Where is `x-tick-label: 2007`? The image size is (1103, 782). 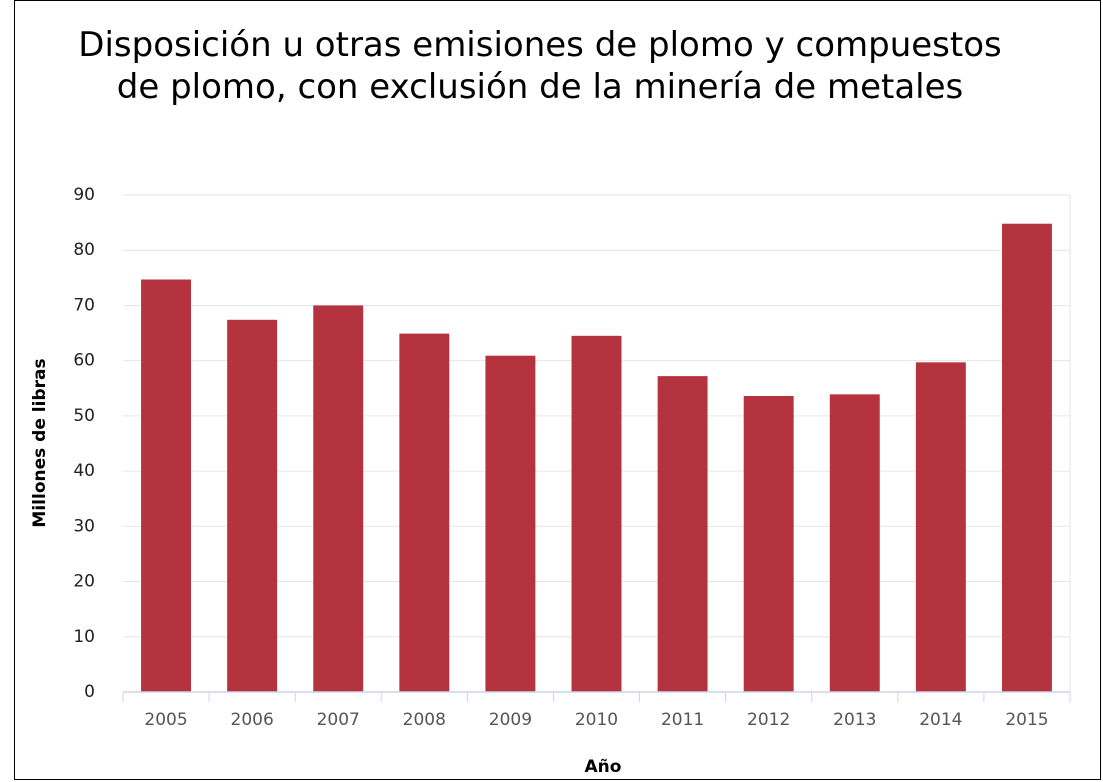
x-tick-label: 2007 is located at coordinates (338, 720).